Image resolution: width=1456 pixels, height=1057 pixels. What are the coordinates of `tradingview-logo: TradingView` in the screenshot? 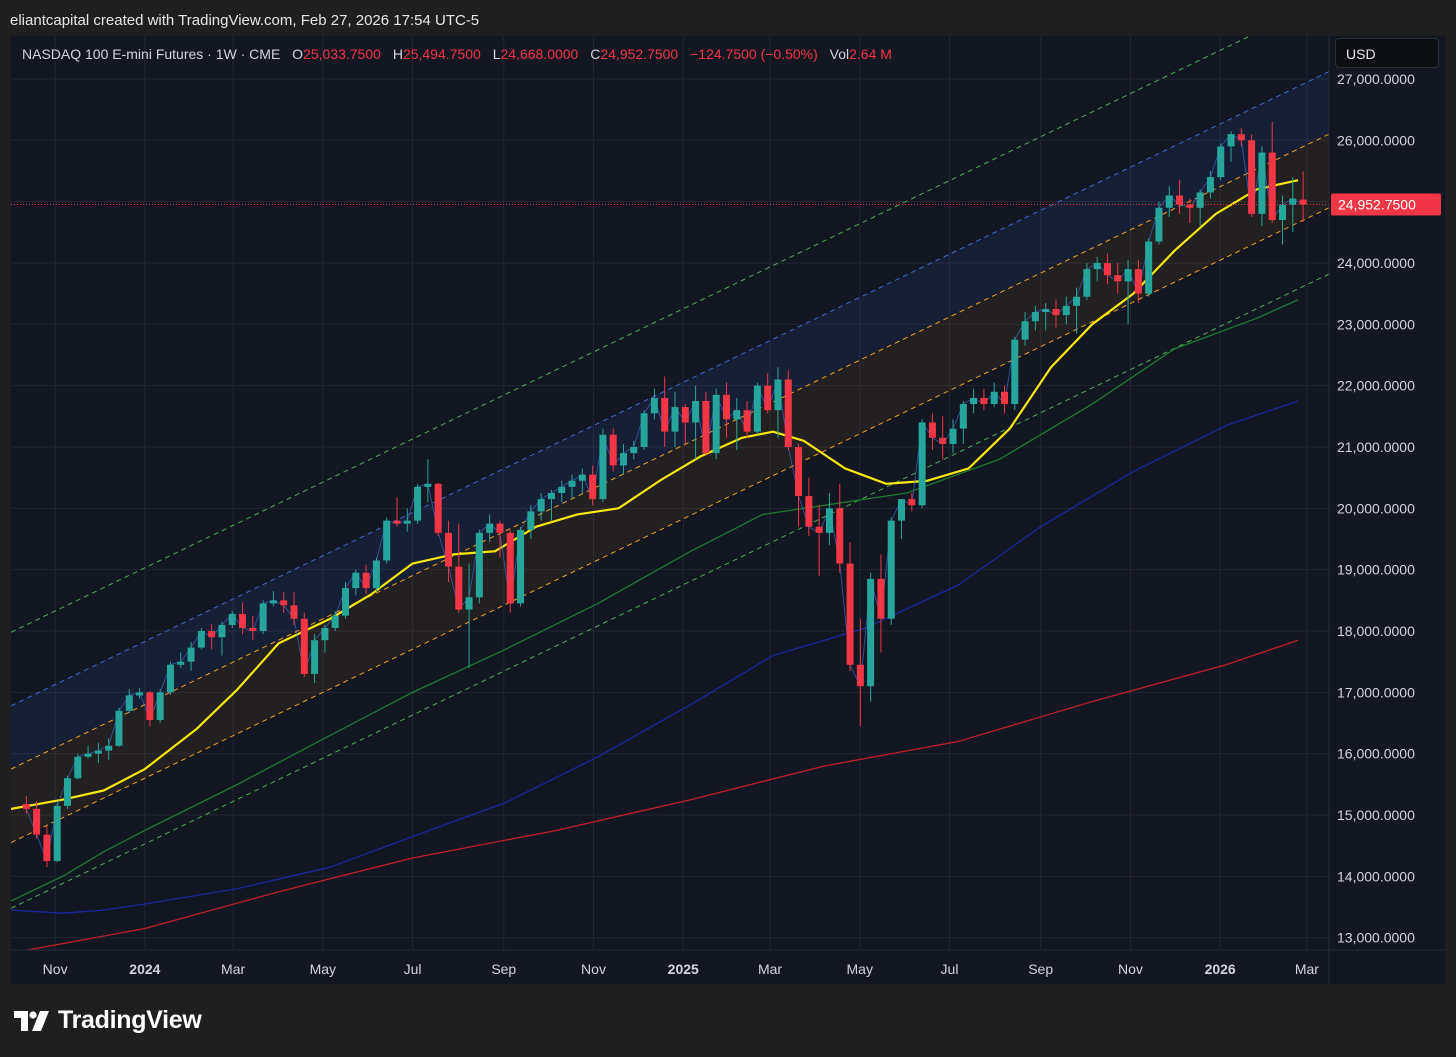 It's located at (108, 1020).